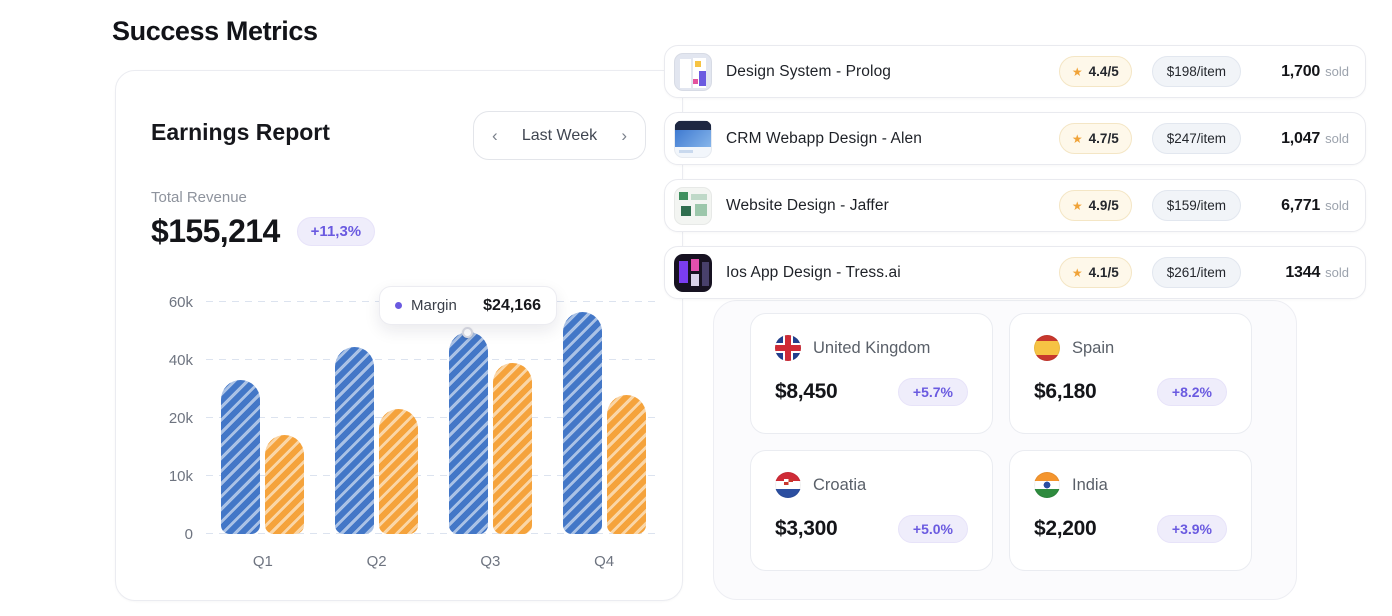 The height and width of the screenshot is (616, 1392). Describe the element at coordinates (932, 392) in the screenshot. I see `country-change-badge: +5.7%` at that location.